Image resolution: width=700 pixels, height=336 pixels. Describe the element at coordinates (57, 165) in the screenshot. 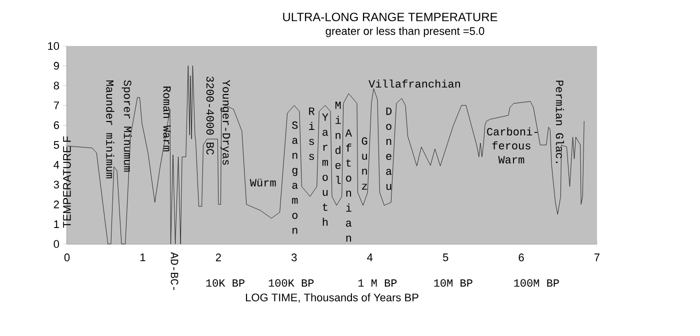

I see `y-tick-label: 4` at that location.